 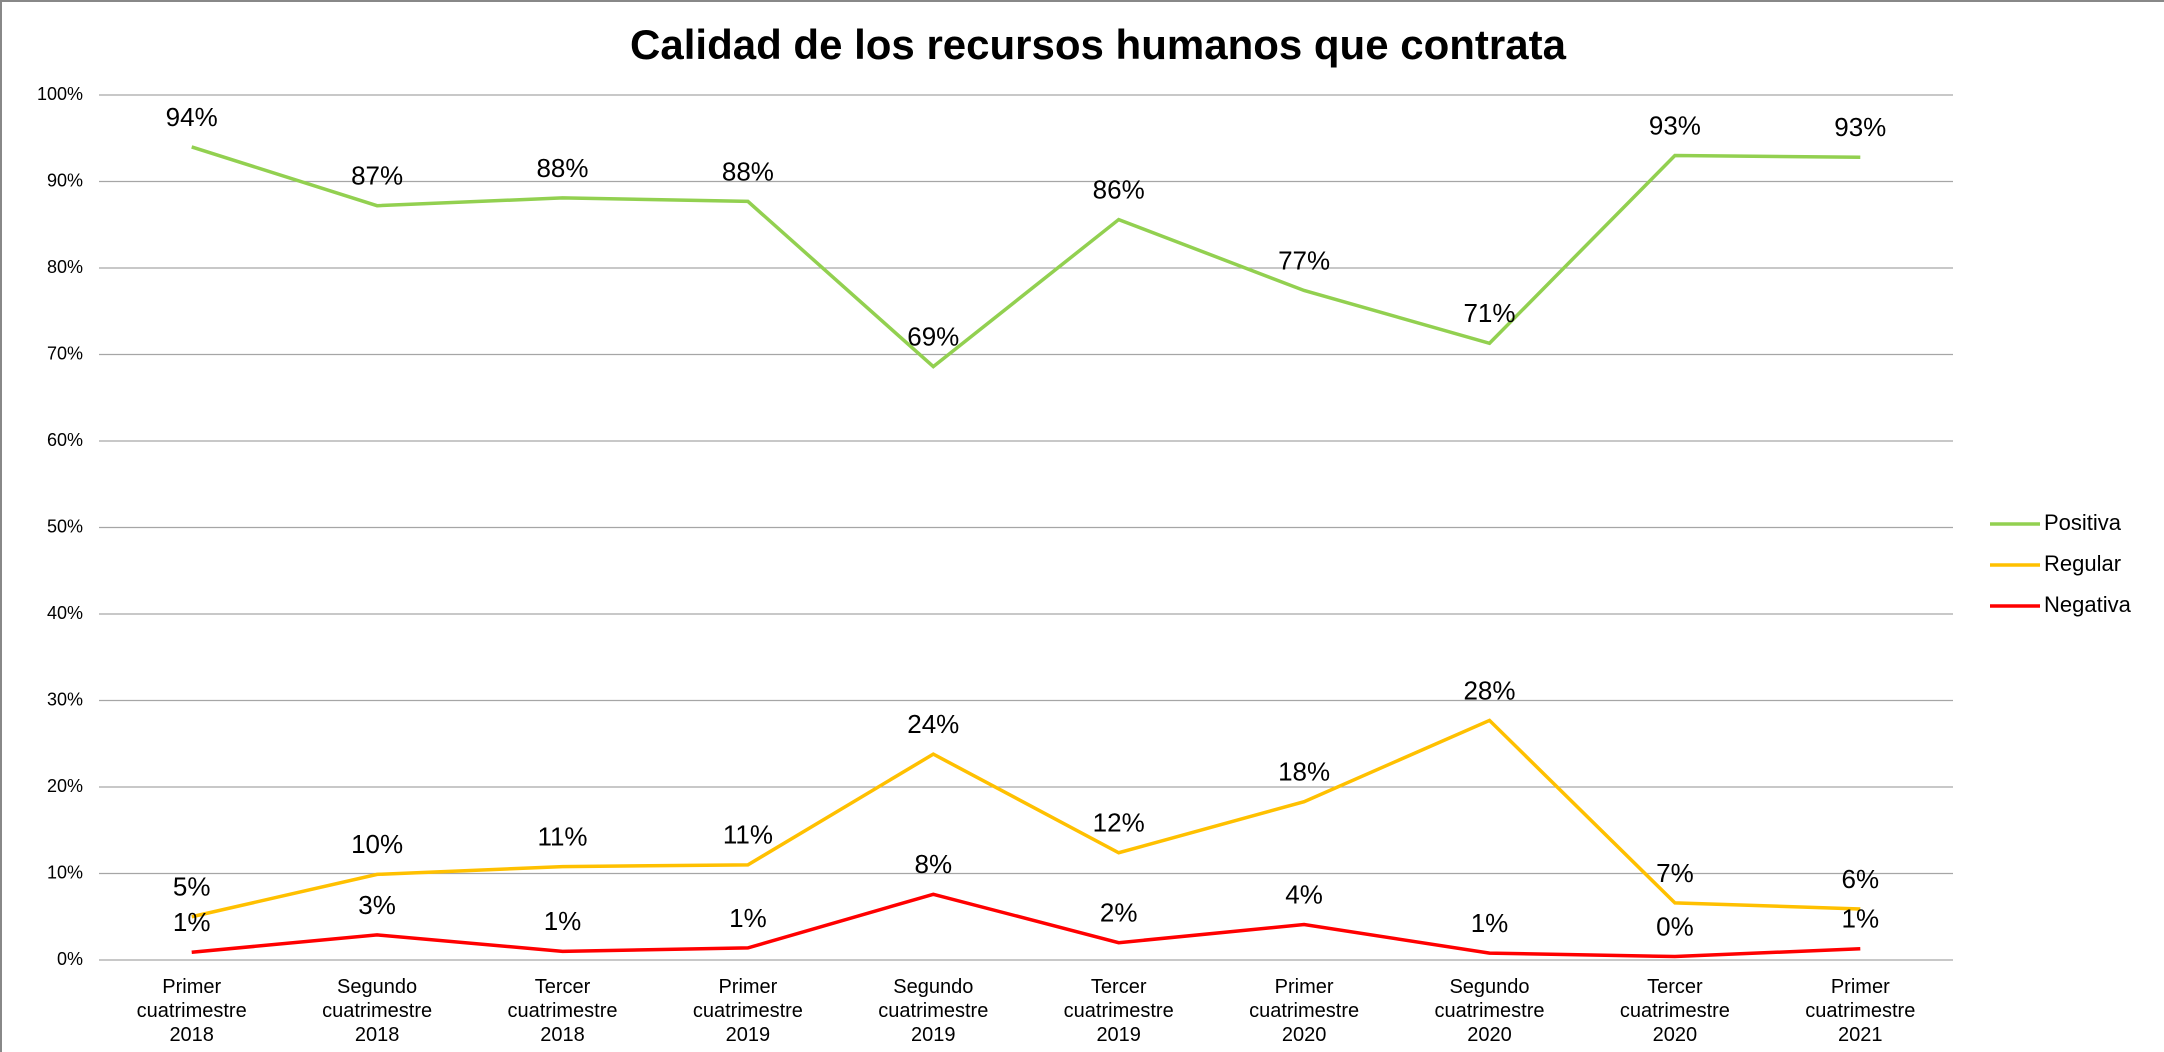 What do you see at coordinates (1860, 1011) in the screenshot?
I see `x-tick-label: Primer cuatrimestre 2021` at bounding box center [1860, 1011].